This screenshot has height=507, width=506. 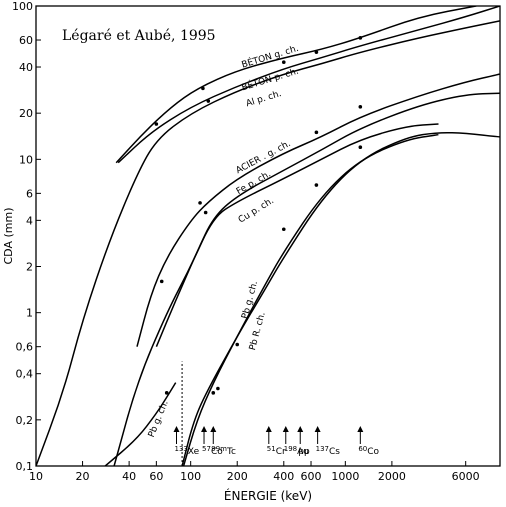 What do you see at coordinates (208, 101) in the screenshot?
I see `marker-beton-p-ch` at bounding box center [208, 101].